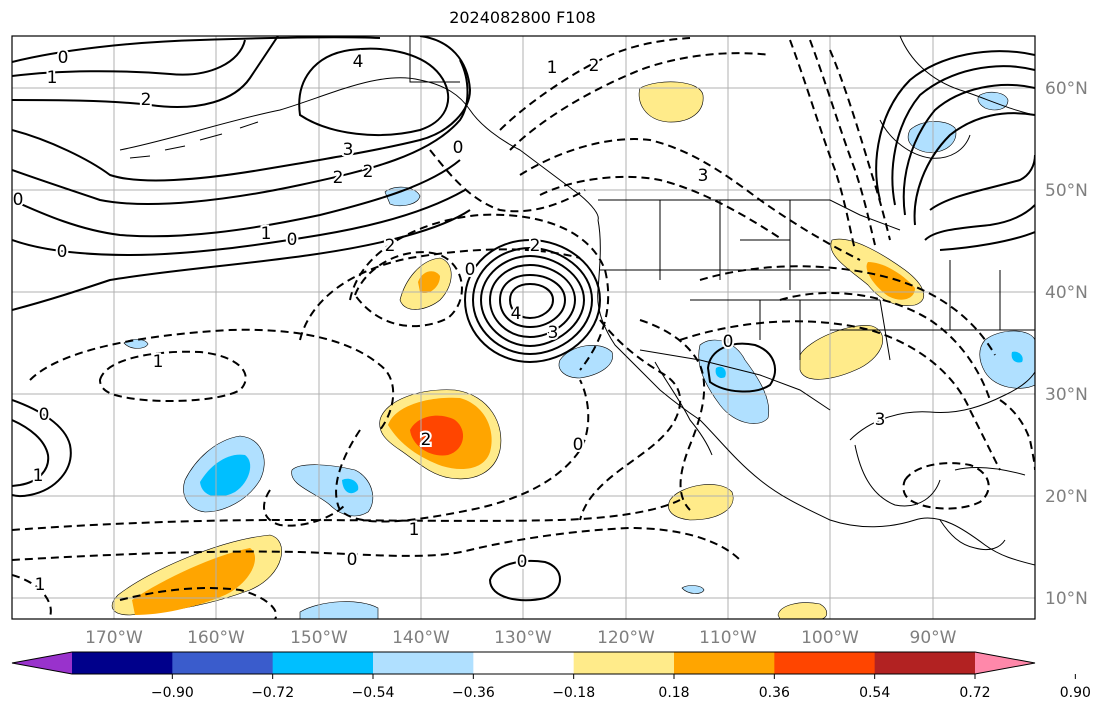 This screenshot has height=712, width=1105. I want to click on longitude-tick-label: 130°W, so click(523, 638).